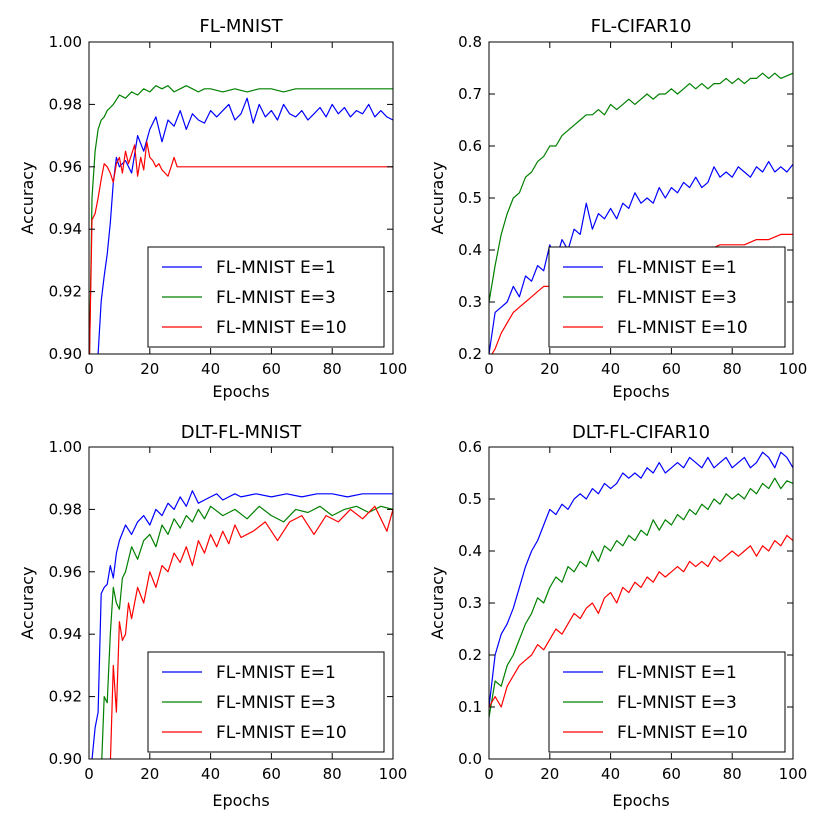  What do you see at coordinates (470, 707) in the screenshot?
I see `y-tick-label: 0.1` at bounding box center [470, 707].